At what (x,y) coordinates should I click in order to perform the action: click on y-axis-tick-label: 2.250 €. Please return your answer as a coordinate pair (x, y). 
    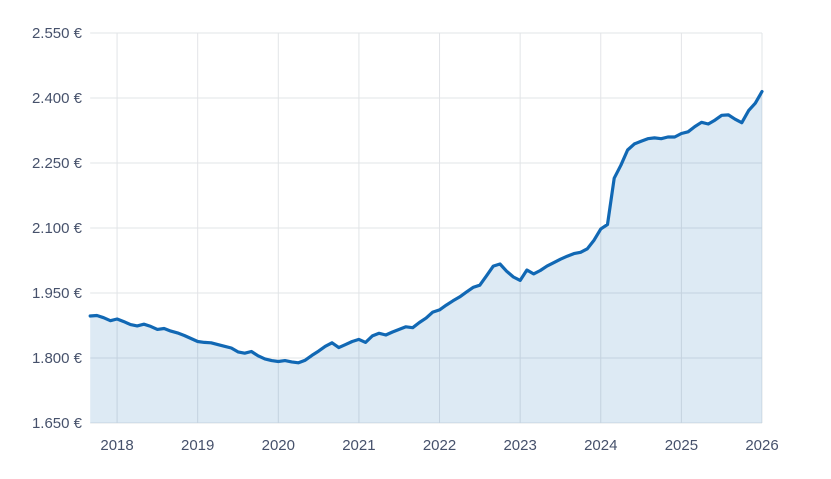
    Looking at the image, I should click on (57, 163).